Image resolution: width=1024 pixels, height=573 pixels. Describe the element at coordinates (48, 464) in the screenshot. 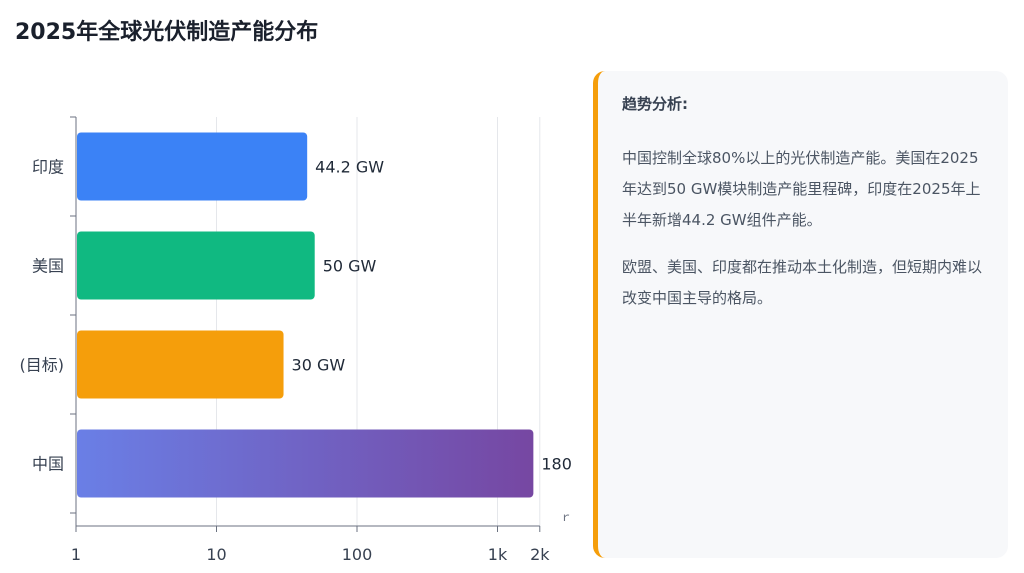

I see `category-label: 中国` at that location.